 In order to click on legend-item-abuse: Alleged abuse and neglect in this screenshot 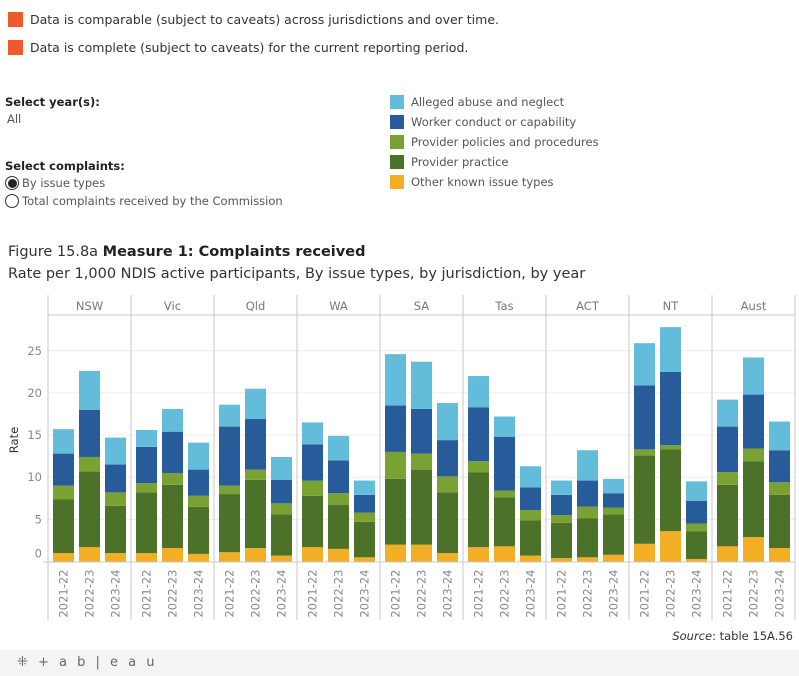, I will do `click(494, 102)`.